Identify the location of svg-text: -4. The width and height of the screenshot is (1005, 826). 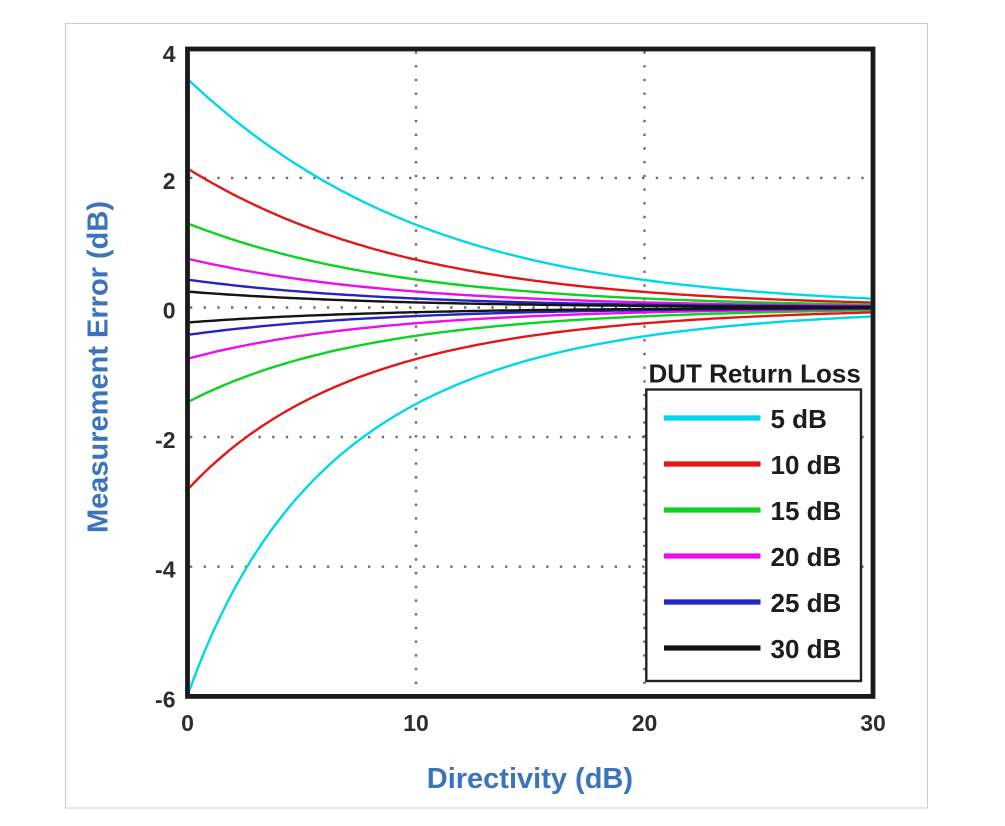
(165, 570).